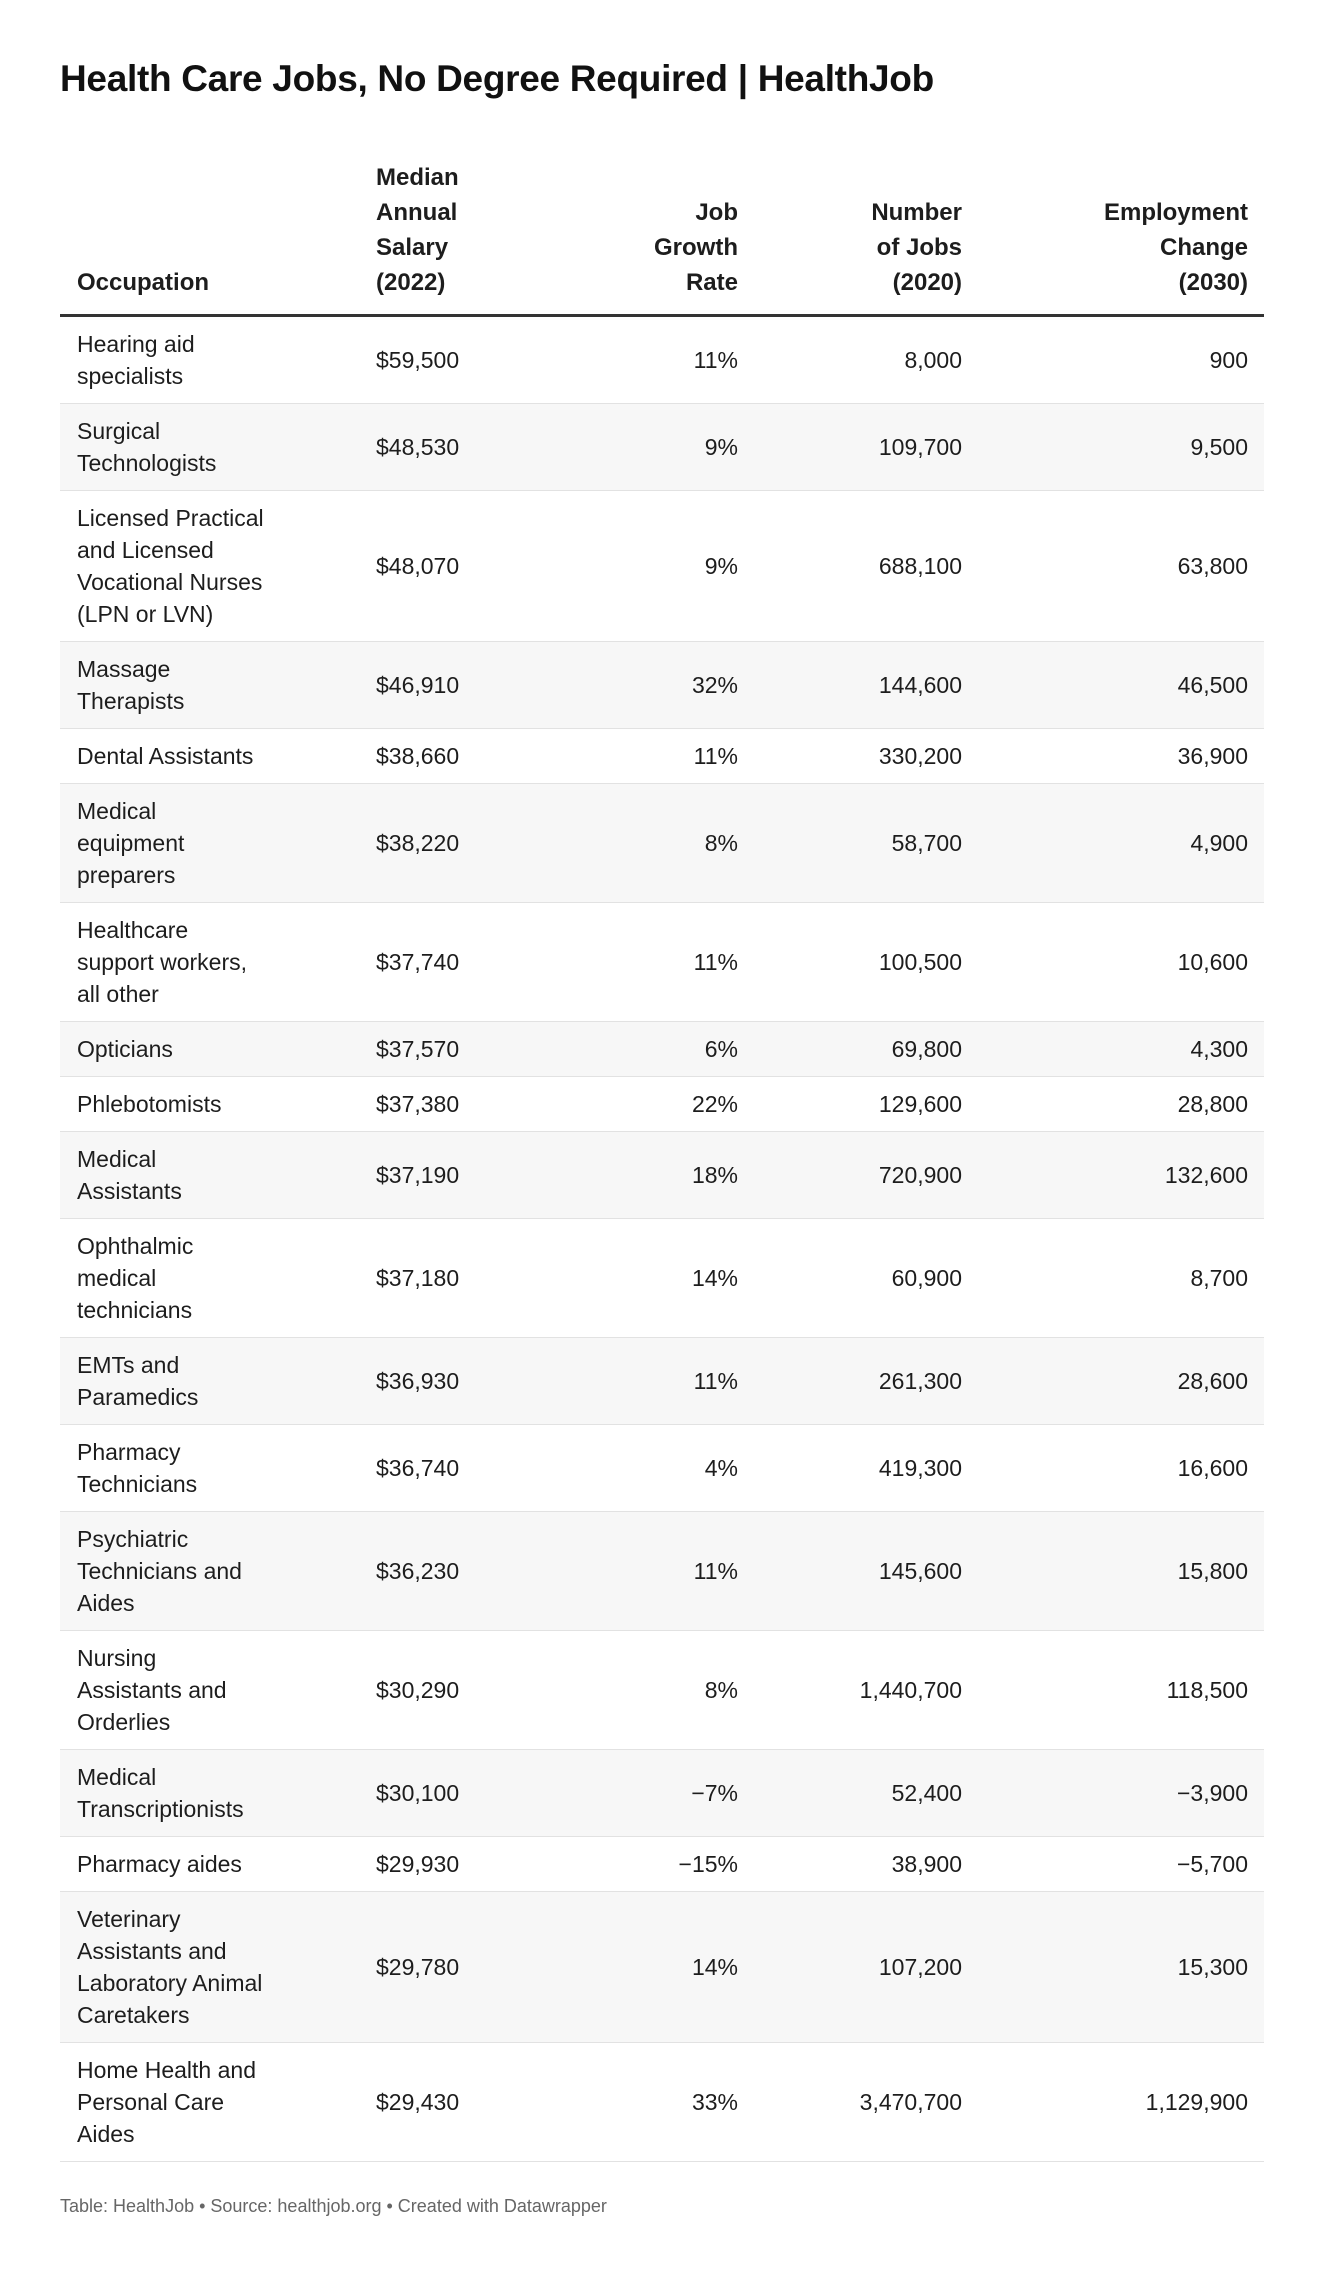 This screenshot has width=1320, height=2280. Describe the element at coordinates (721, 1049) in the screenshot. I see `growth-value: 6%` at that location.